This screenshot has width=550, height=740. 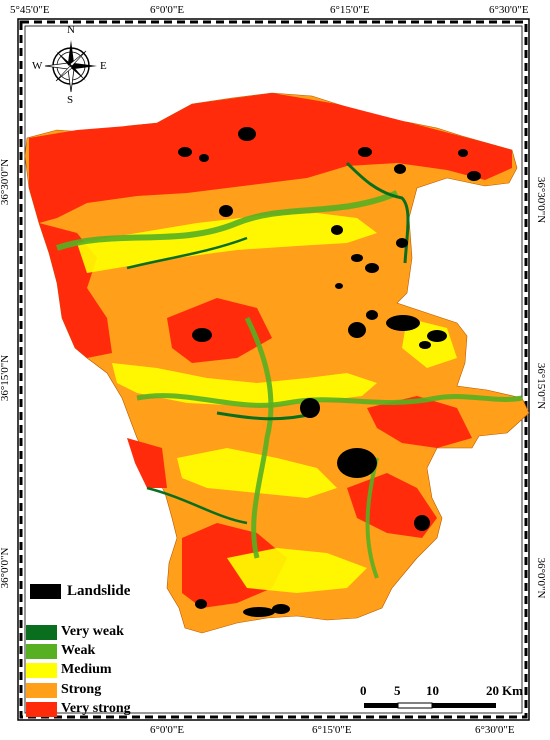 I want to click on right-coord-1: 36°30'0"N, so click(x=541, y=200).